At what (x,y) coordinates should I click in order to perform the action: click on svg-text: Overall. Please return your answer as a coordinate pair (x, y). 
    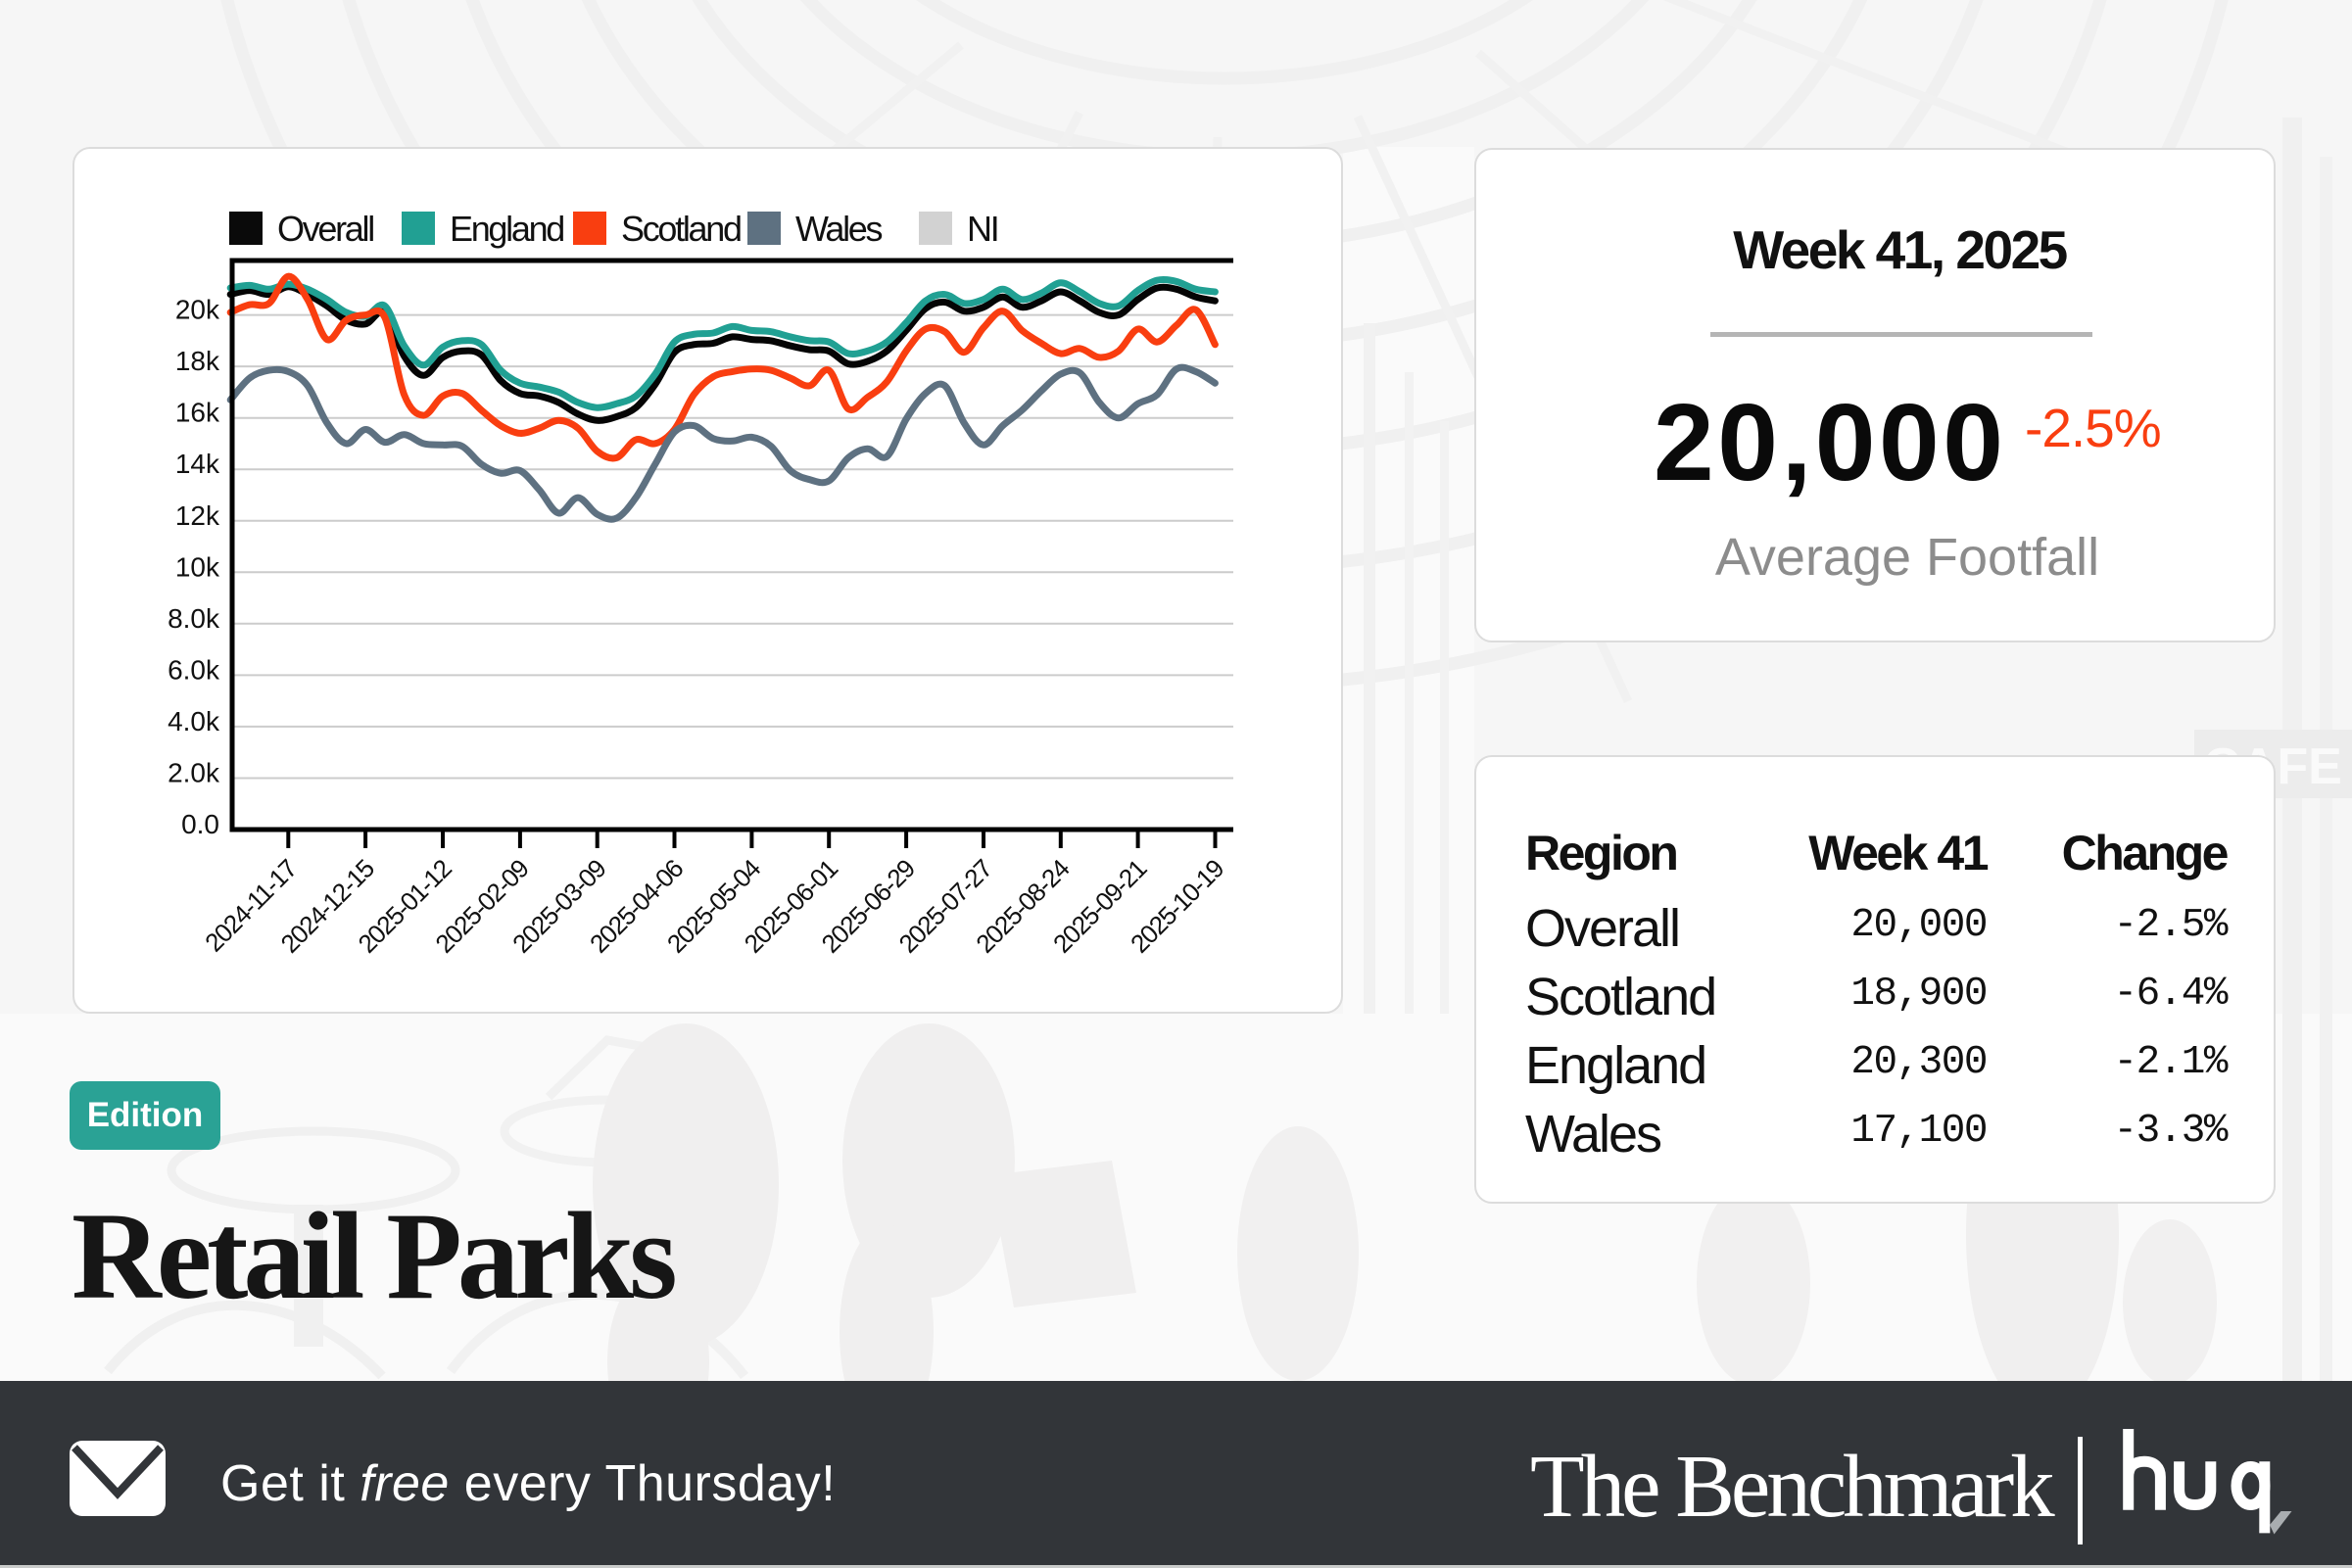
    Looking at the image, I should click on (325, 229).